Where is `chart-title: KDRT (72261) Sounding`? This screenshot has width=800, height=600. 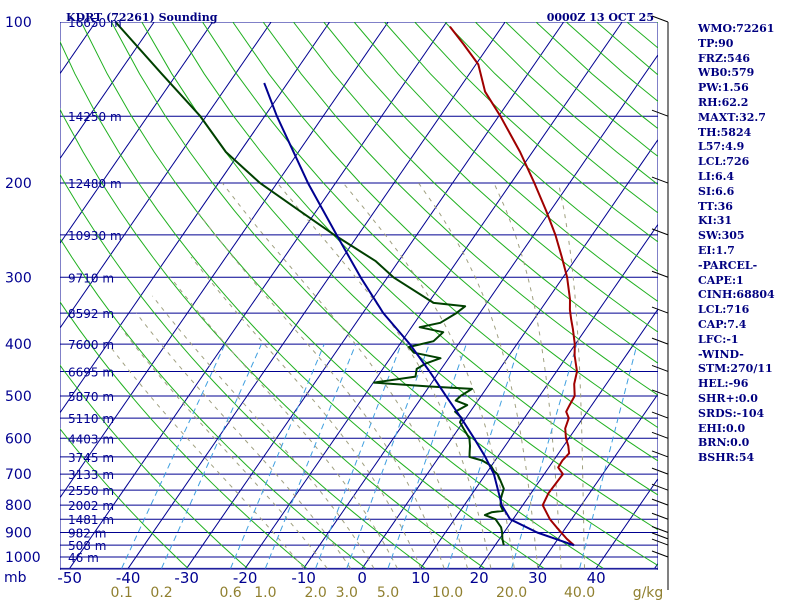 chart-title: KDRT (72261) Sounding is located at coordinates (142, 17).